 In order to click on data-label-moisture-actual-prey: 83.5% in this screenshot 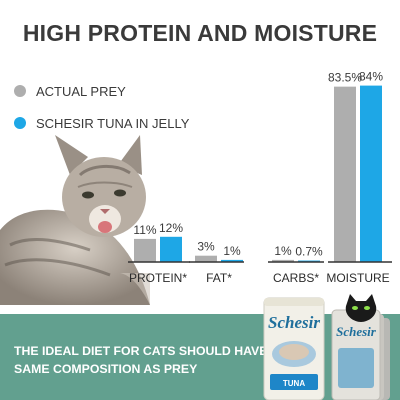, I will do `click(345, 78)`.